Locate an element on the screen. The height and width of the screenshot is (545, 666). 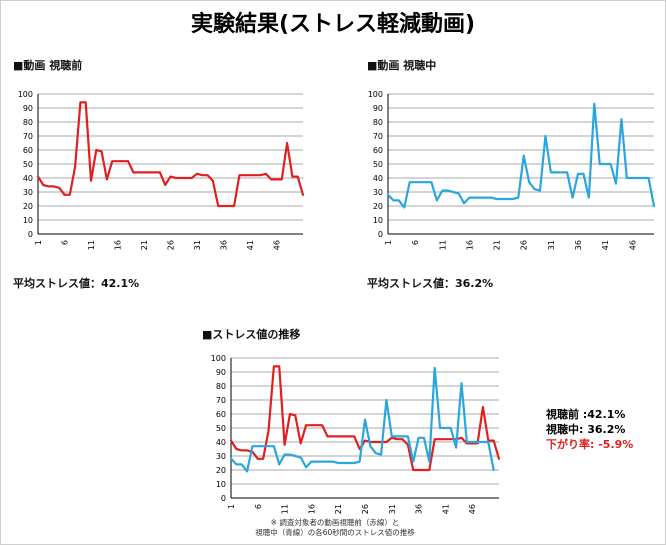
main-title: 実験結果(ストレス軽減動画) is located at coordinates (333, 24).